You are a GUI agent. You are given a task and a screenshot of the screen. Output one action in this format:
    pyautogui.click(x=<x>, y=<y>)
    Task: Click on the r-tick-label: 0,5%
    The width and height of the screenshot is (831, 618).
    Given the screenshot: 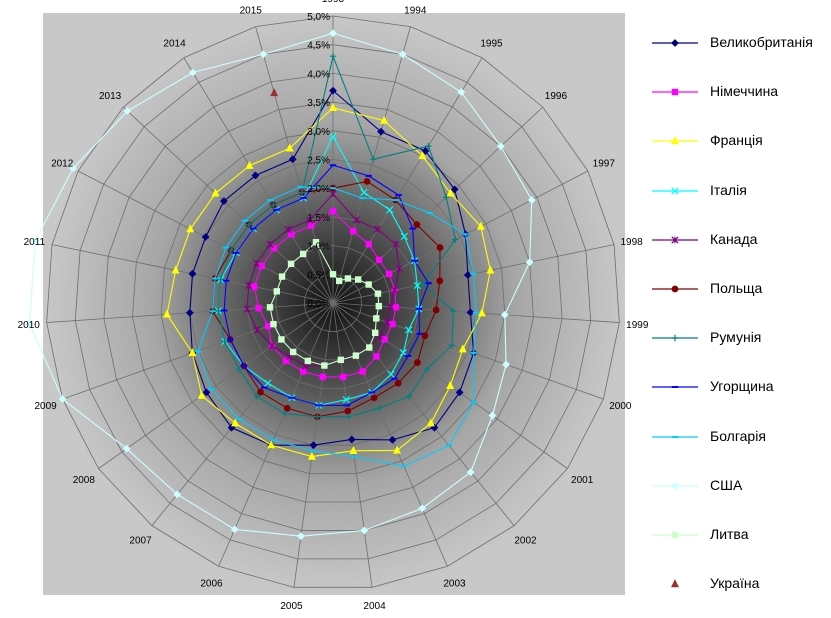 What is the action you would take?
    pyautogui.click(x=318, y=275)
    